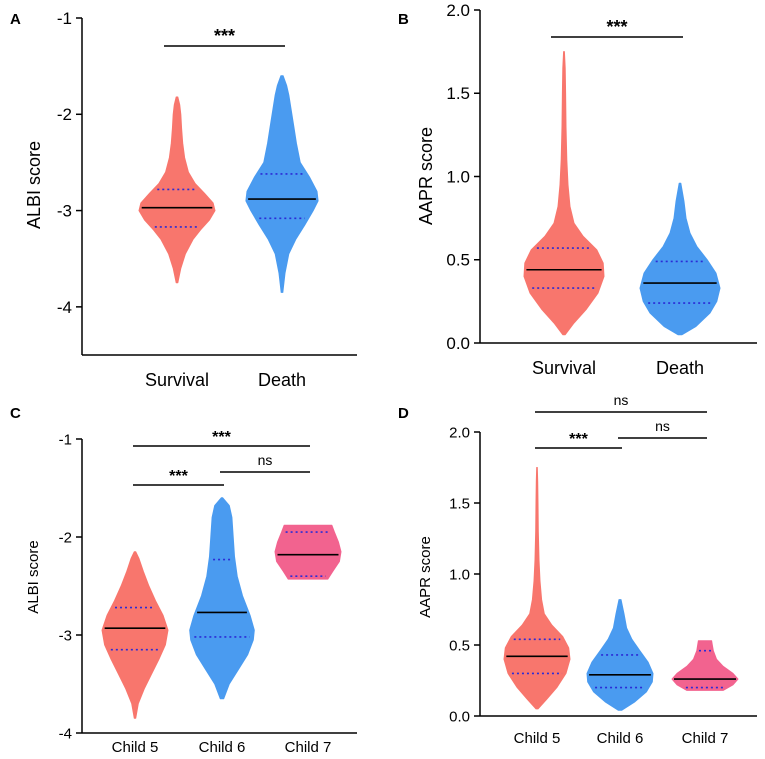  What do you see at coordinates (15, 413) in the screenshot?
I see `panel-label: C` at bounding box center [15, 413].